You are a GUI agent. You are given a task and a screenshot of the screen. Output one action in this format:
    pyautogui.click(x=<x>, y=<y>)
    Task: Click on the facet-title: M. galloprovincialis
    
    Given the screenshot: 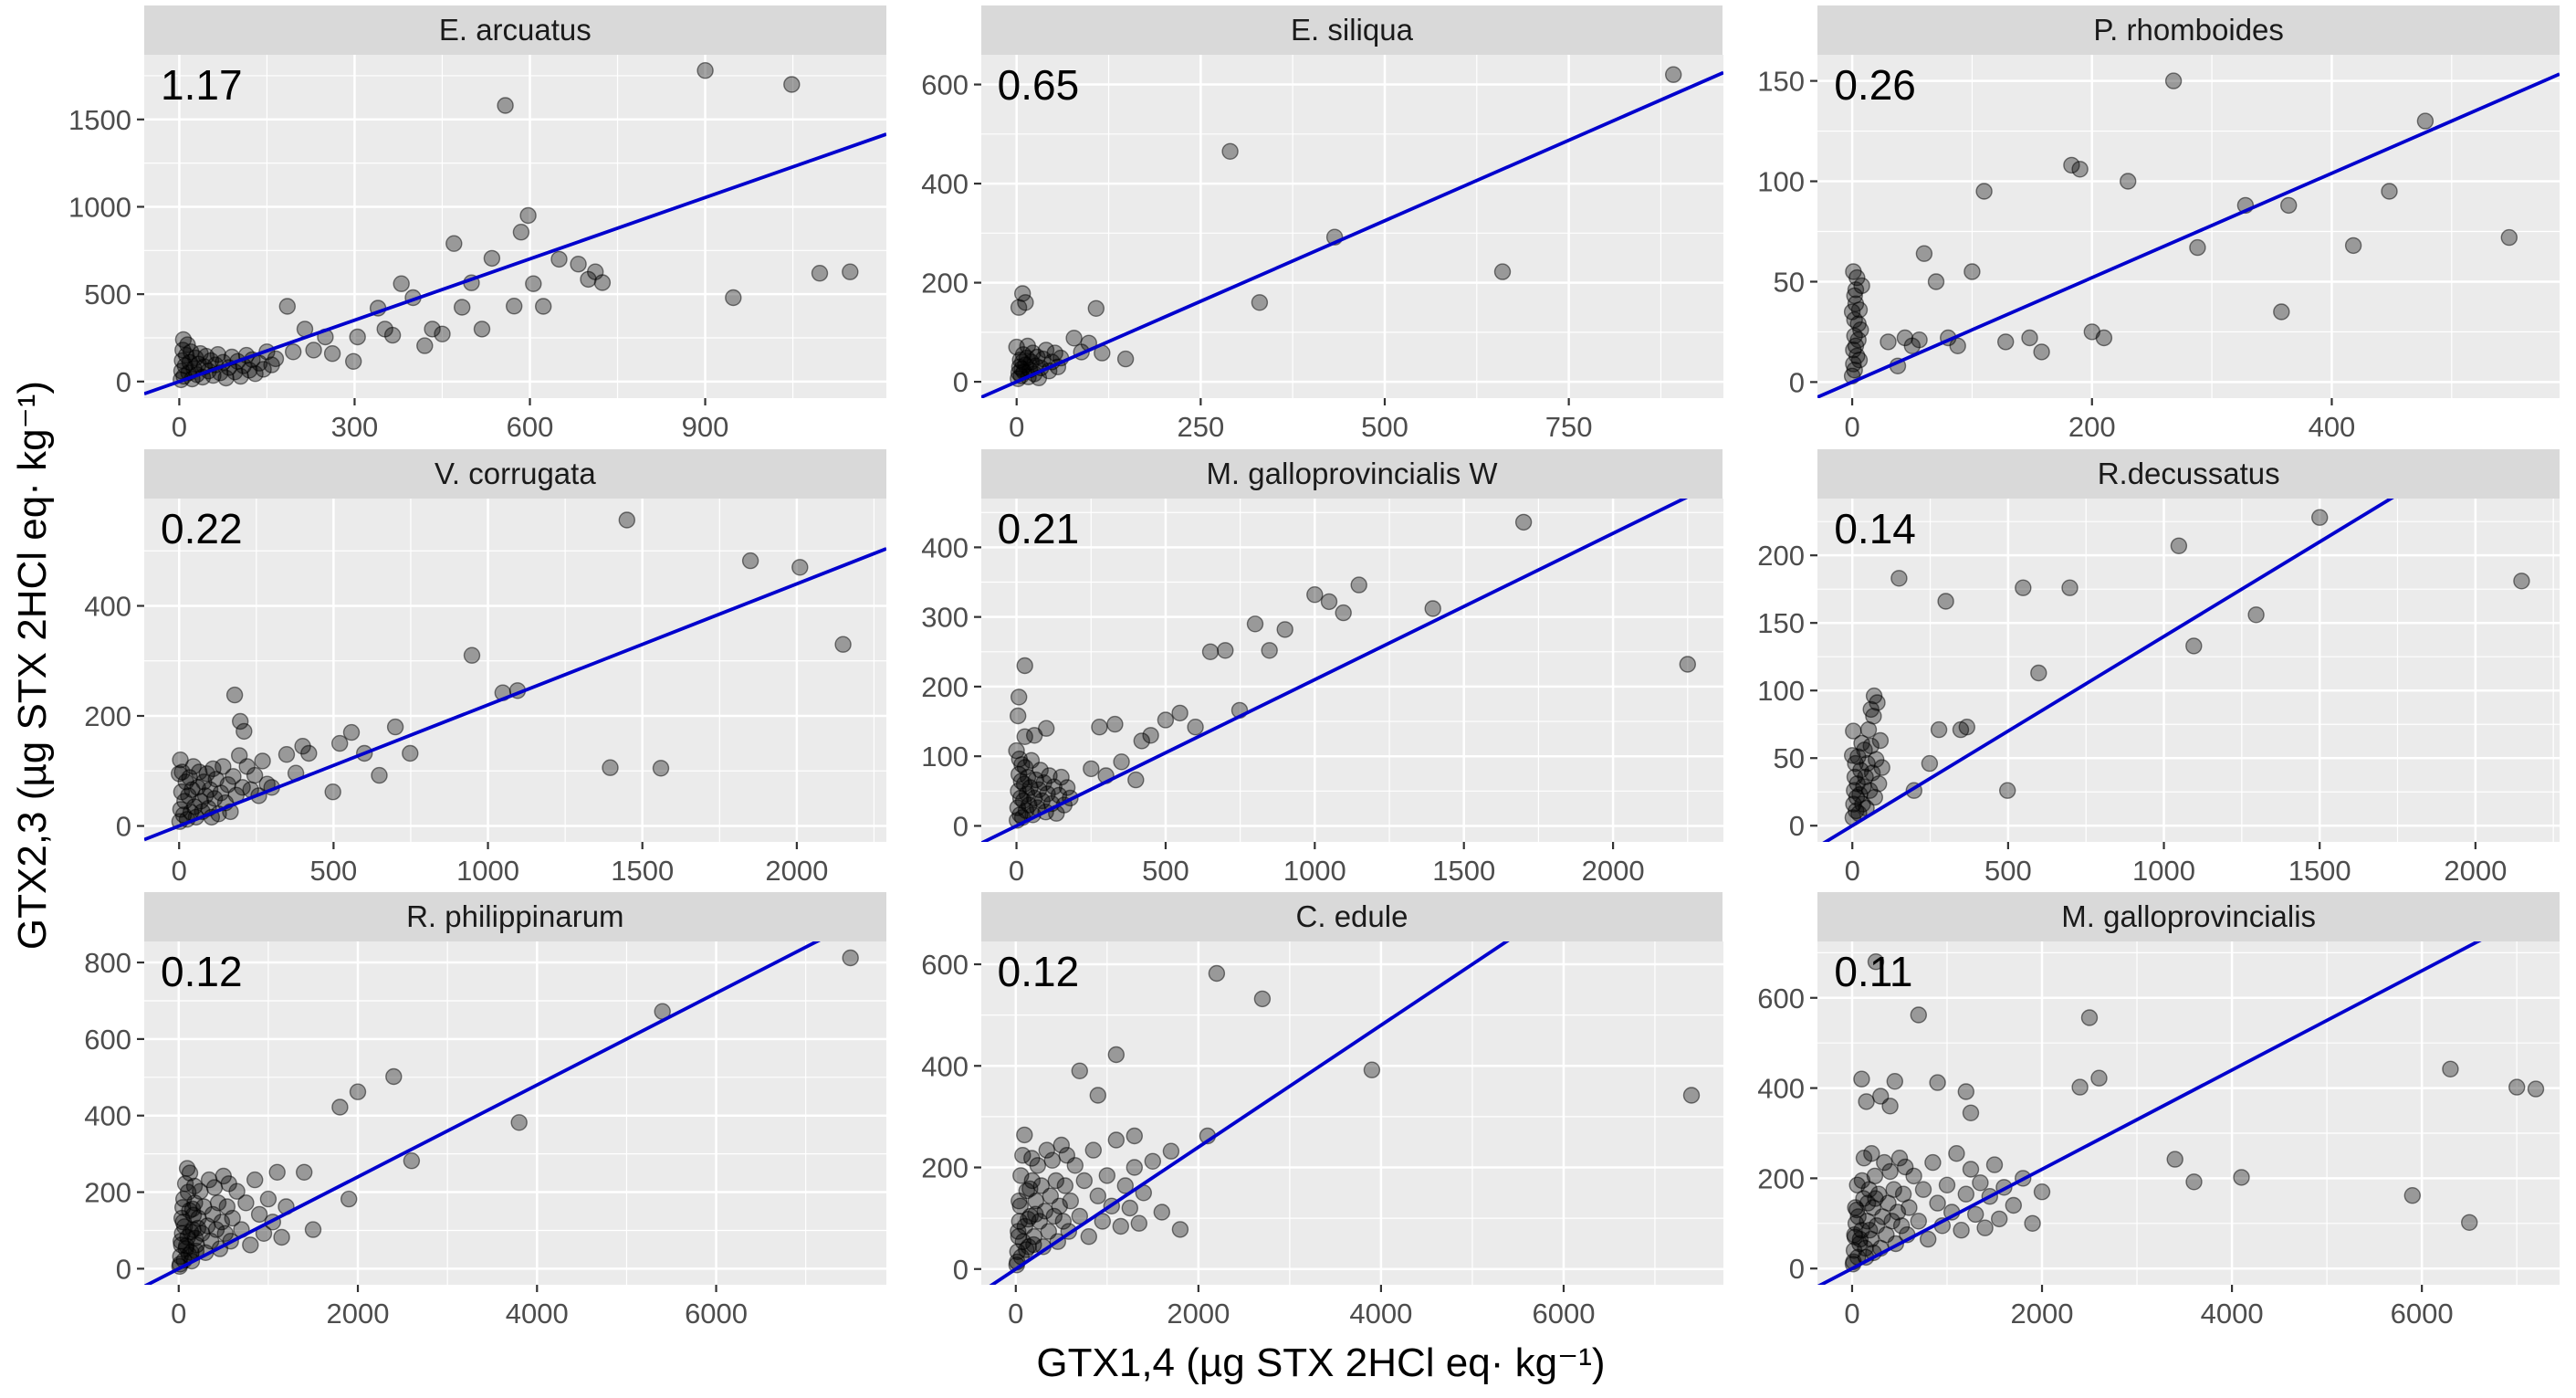 What is the action you would take?
    pyautogui.click(x=2189, y=917)
    